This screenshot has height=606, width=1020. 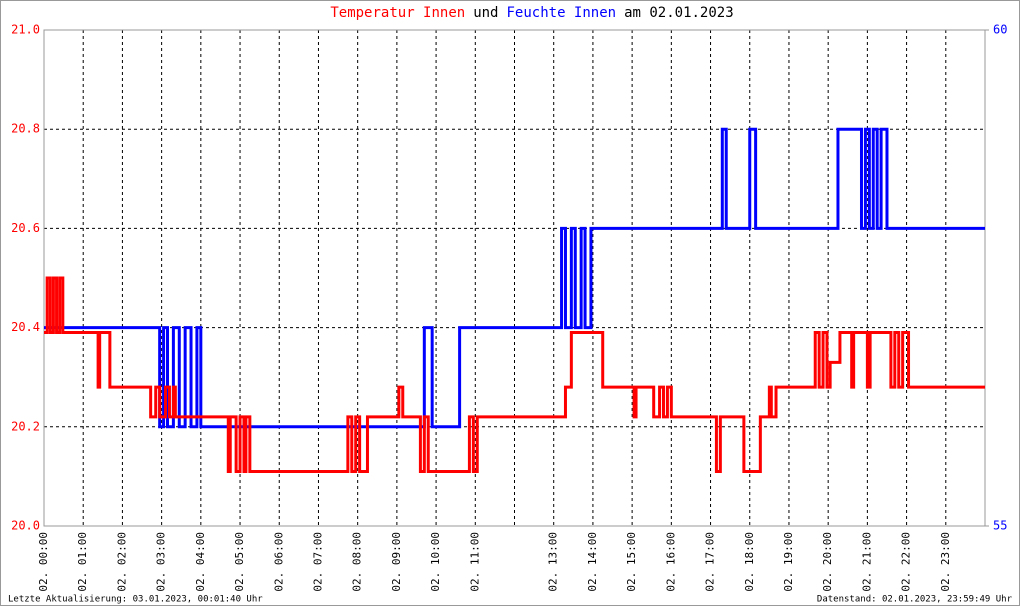 What do you see at coordinates (25, 526) in the screenshot?
I see `y-tick-label: 20.0` at bounding box center [25, 526].